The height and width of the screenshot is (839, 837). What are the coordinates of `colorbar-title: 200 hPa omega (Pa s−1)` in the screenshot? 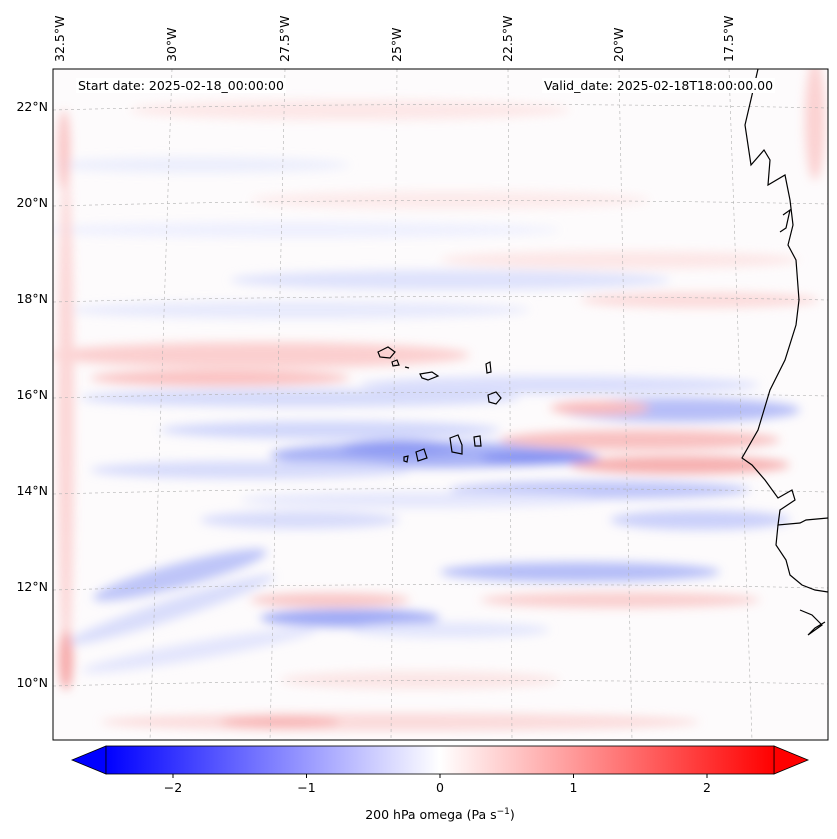 It's located at (440, 814).